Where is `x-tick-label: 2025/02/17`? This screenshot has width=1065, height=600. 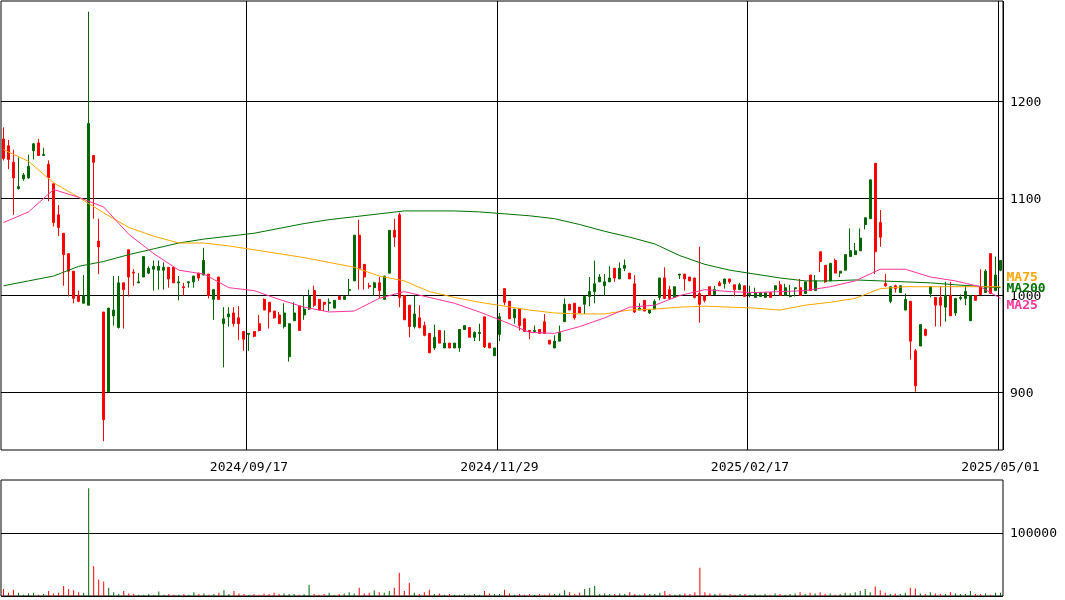 x-tick-label: 2025/02/17 is located at coordinates (750, 466).